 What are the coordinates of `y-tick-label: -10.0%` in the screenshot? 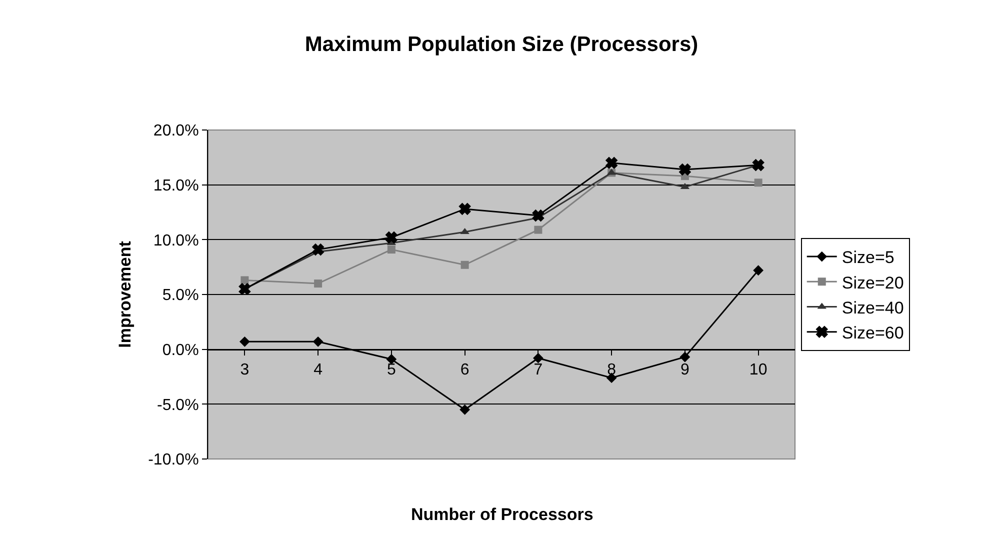 It's located at (173, 460).